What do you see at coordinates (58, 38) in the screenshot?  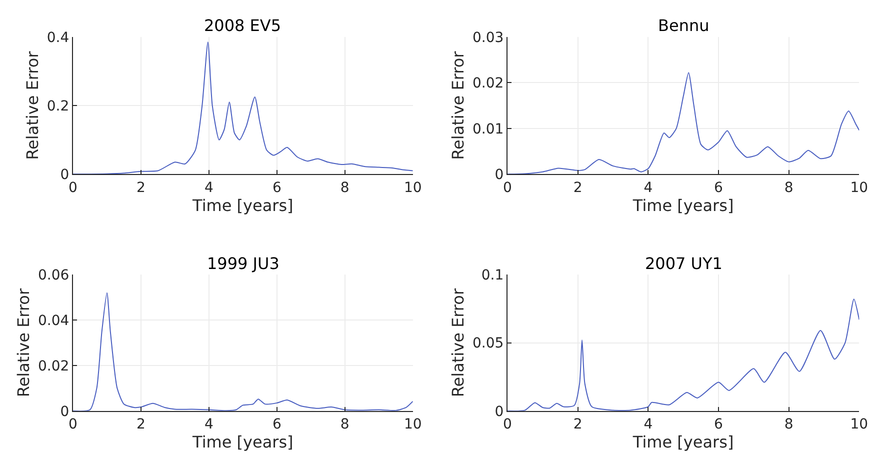 I see `y-tick-label: 0.4` at bounding box center [58, 38].